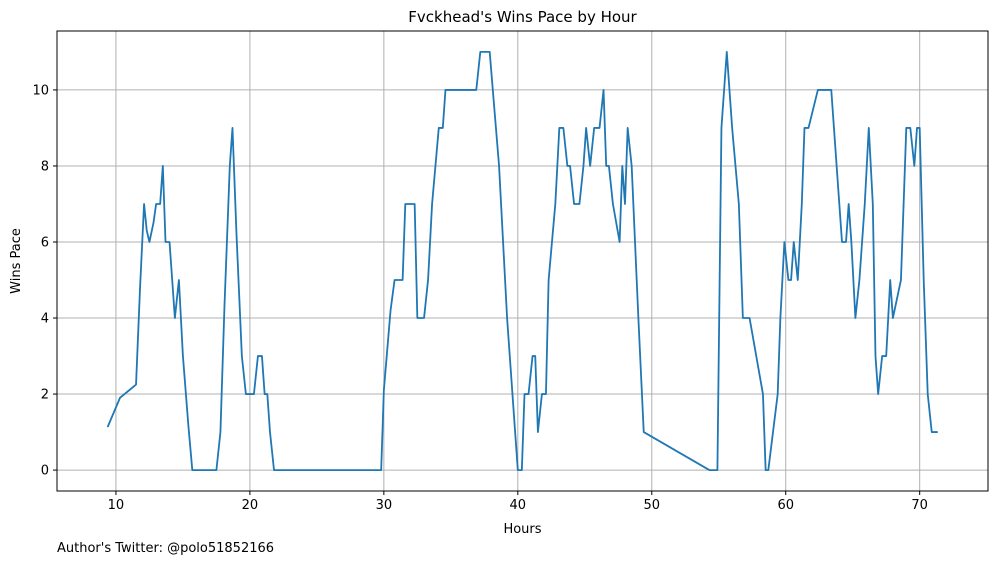 The width and height of the screenshot is (997, 562). Describe the element at coordinates (45, 319) in the screenshot. I see `y-tick-label: 4` at that location.